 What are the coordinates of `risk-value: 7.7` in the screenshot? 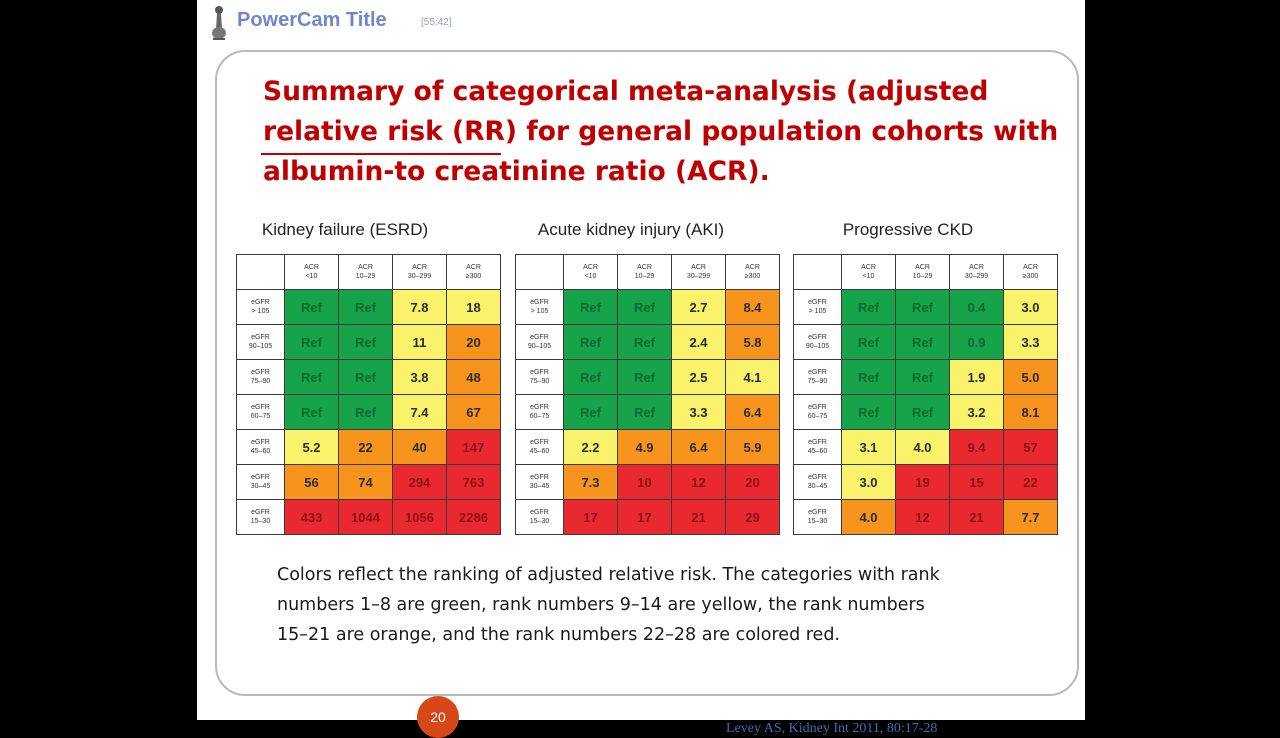 It's located at (1030, 517).